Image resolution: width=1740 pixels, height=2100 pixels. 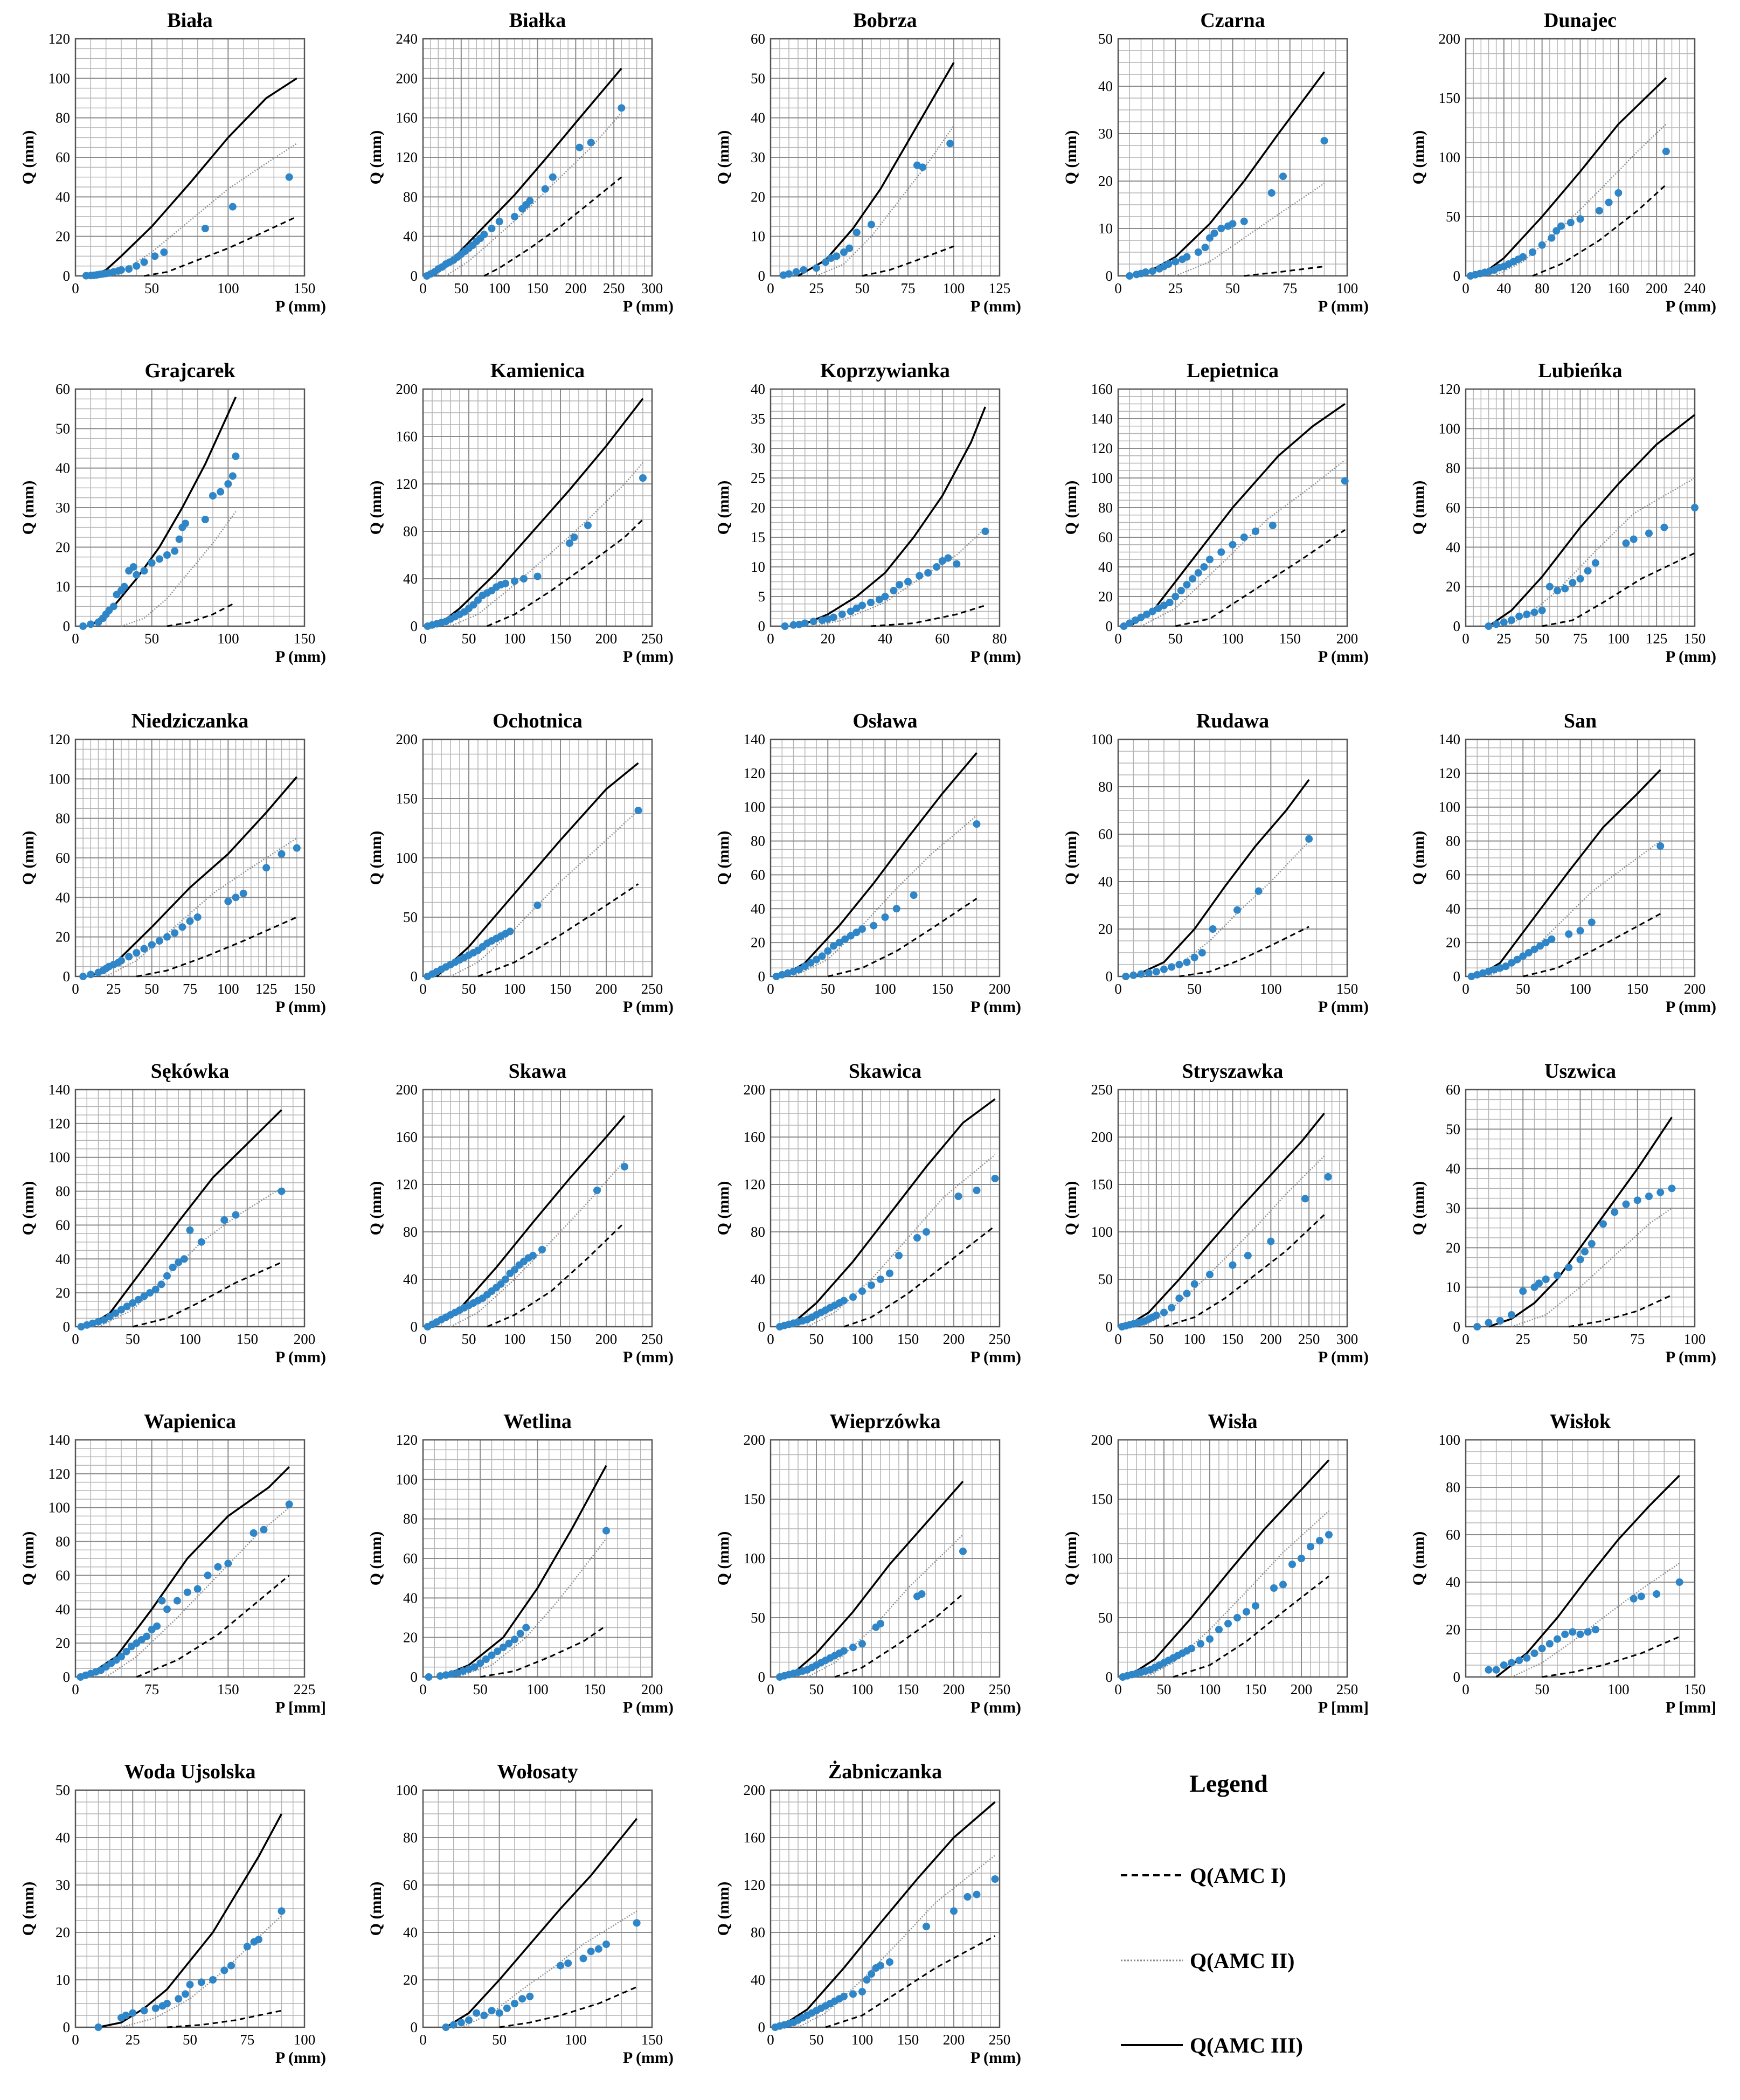 What do you see at coordinates (537, 1772) in the screenshot?
I see `chart-title: Wołosaty` at bounding box center [537, 1772].